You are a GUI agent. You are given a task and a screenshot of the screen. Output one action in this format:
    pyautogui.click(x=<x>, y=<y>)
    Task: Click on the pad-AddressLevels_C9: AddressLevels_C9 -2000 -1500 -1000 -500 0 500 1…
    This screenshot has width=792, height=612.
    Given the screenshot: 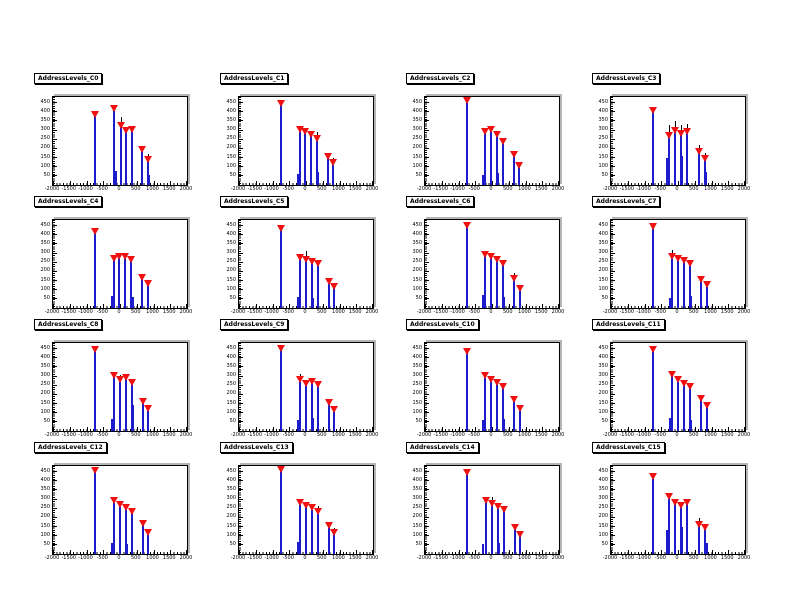 What is the action you would take?
    pyautogui.click(x=305, y=377)
    